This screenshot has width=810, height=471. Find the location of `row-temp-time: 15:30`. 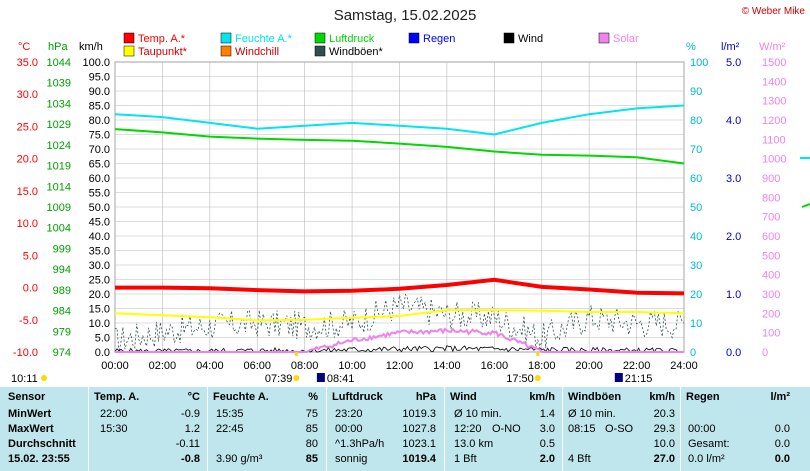

row-temp-time: 15:30 is located at coordinates (114, 429).